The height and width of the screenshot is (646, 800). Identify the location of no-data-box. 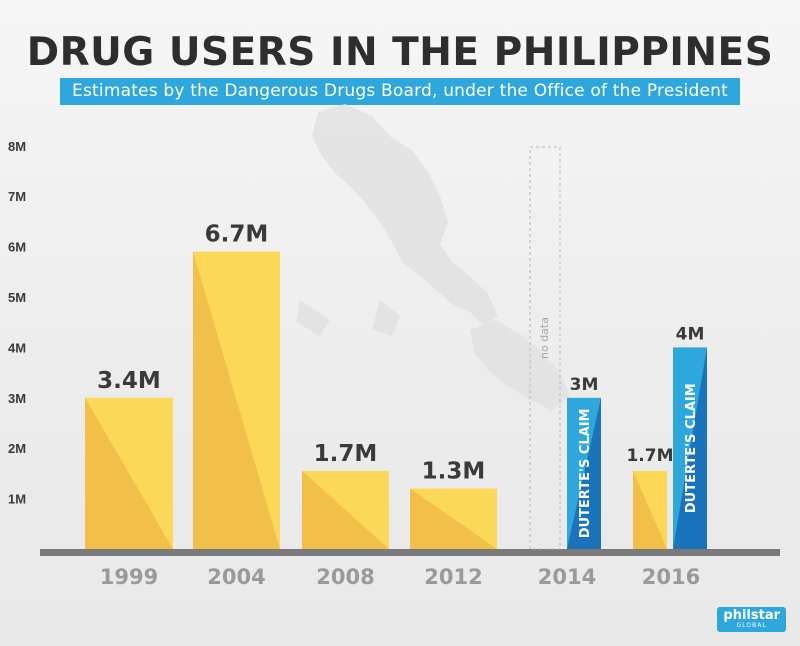
(545, 348).